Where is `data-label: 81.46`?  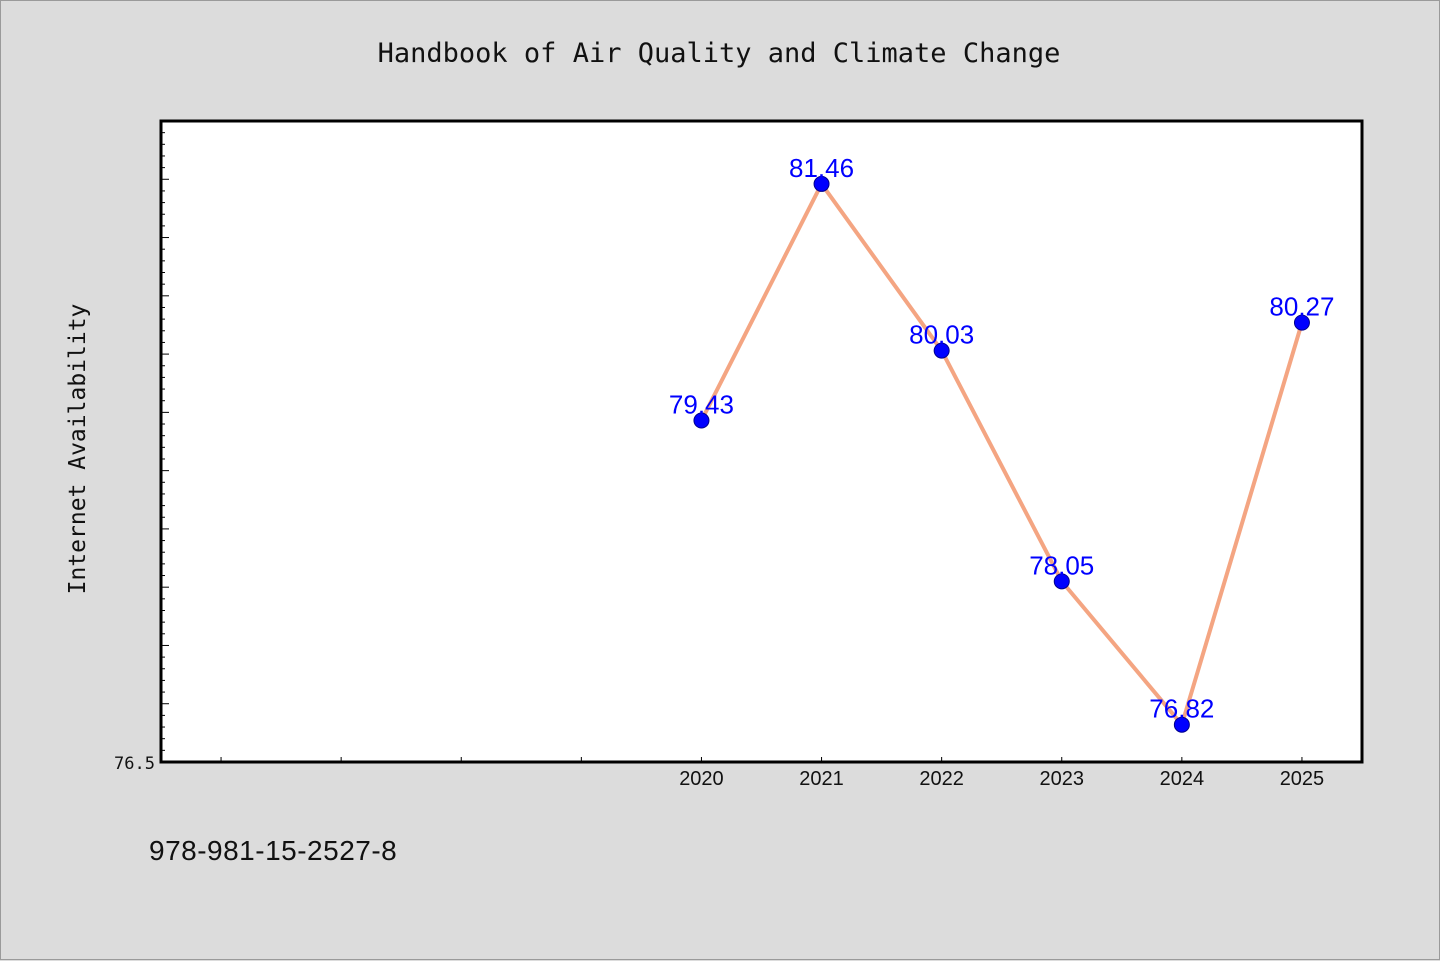 data-label: 81.46 is located at coordinates (821, 168).